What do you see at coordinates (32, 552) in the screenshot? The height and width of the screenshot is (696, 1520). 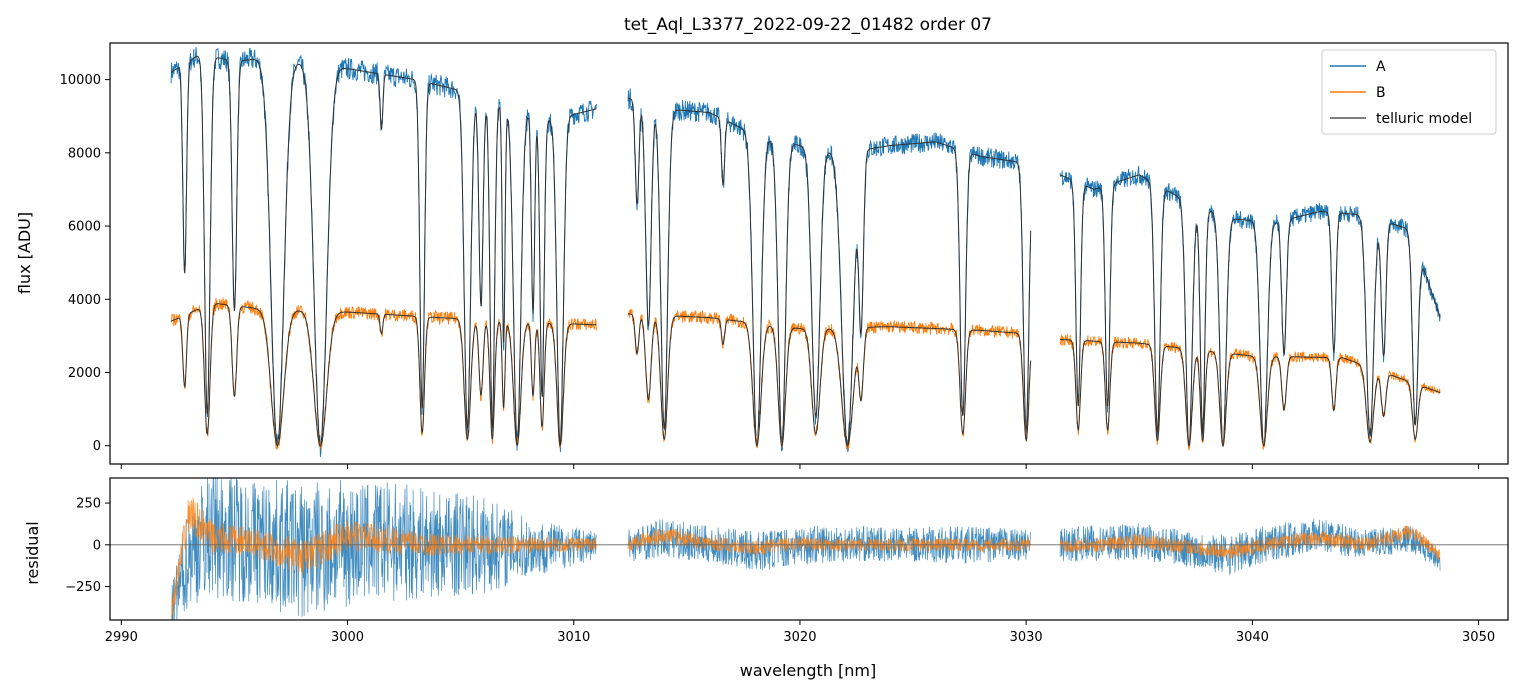 I see `residual-y-axis-label: residual` at bounding box center [32, 552].